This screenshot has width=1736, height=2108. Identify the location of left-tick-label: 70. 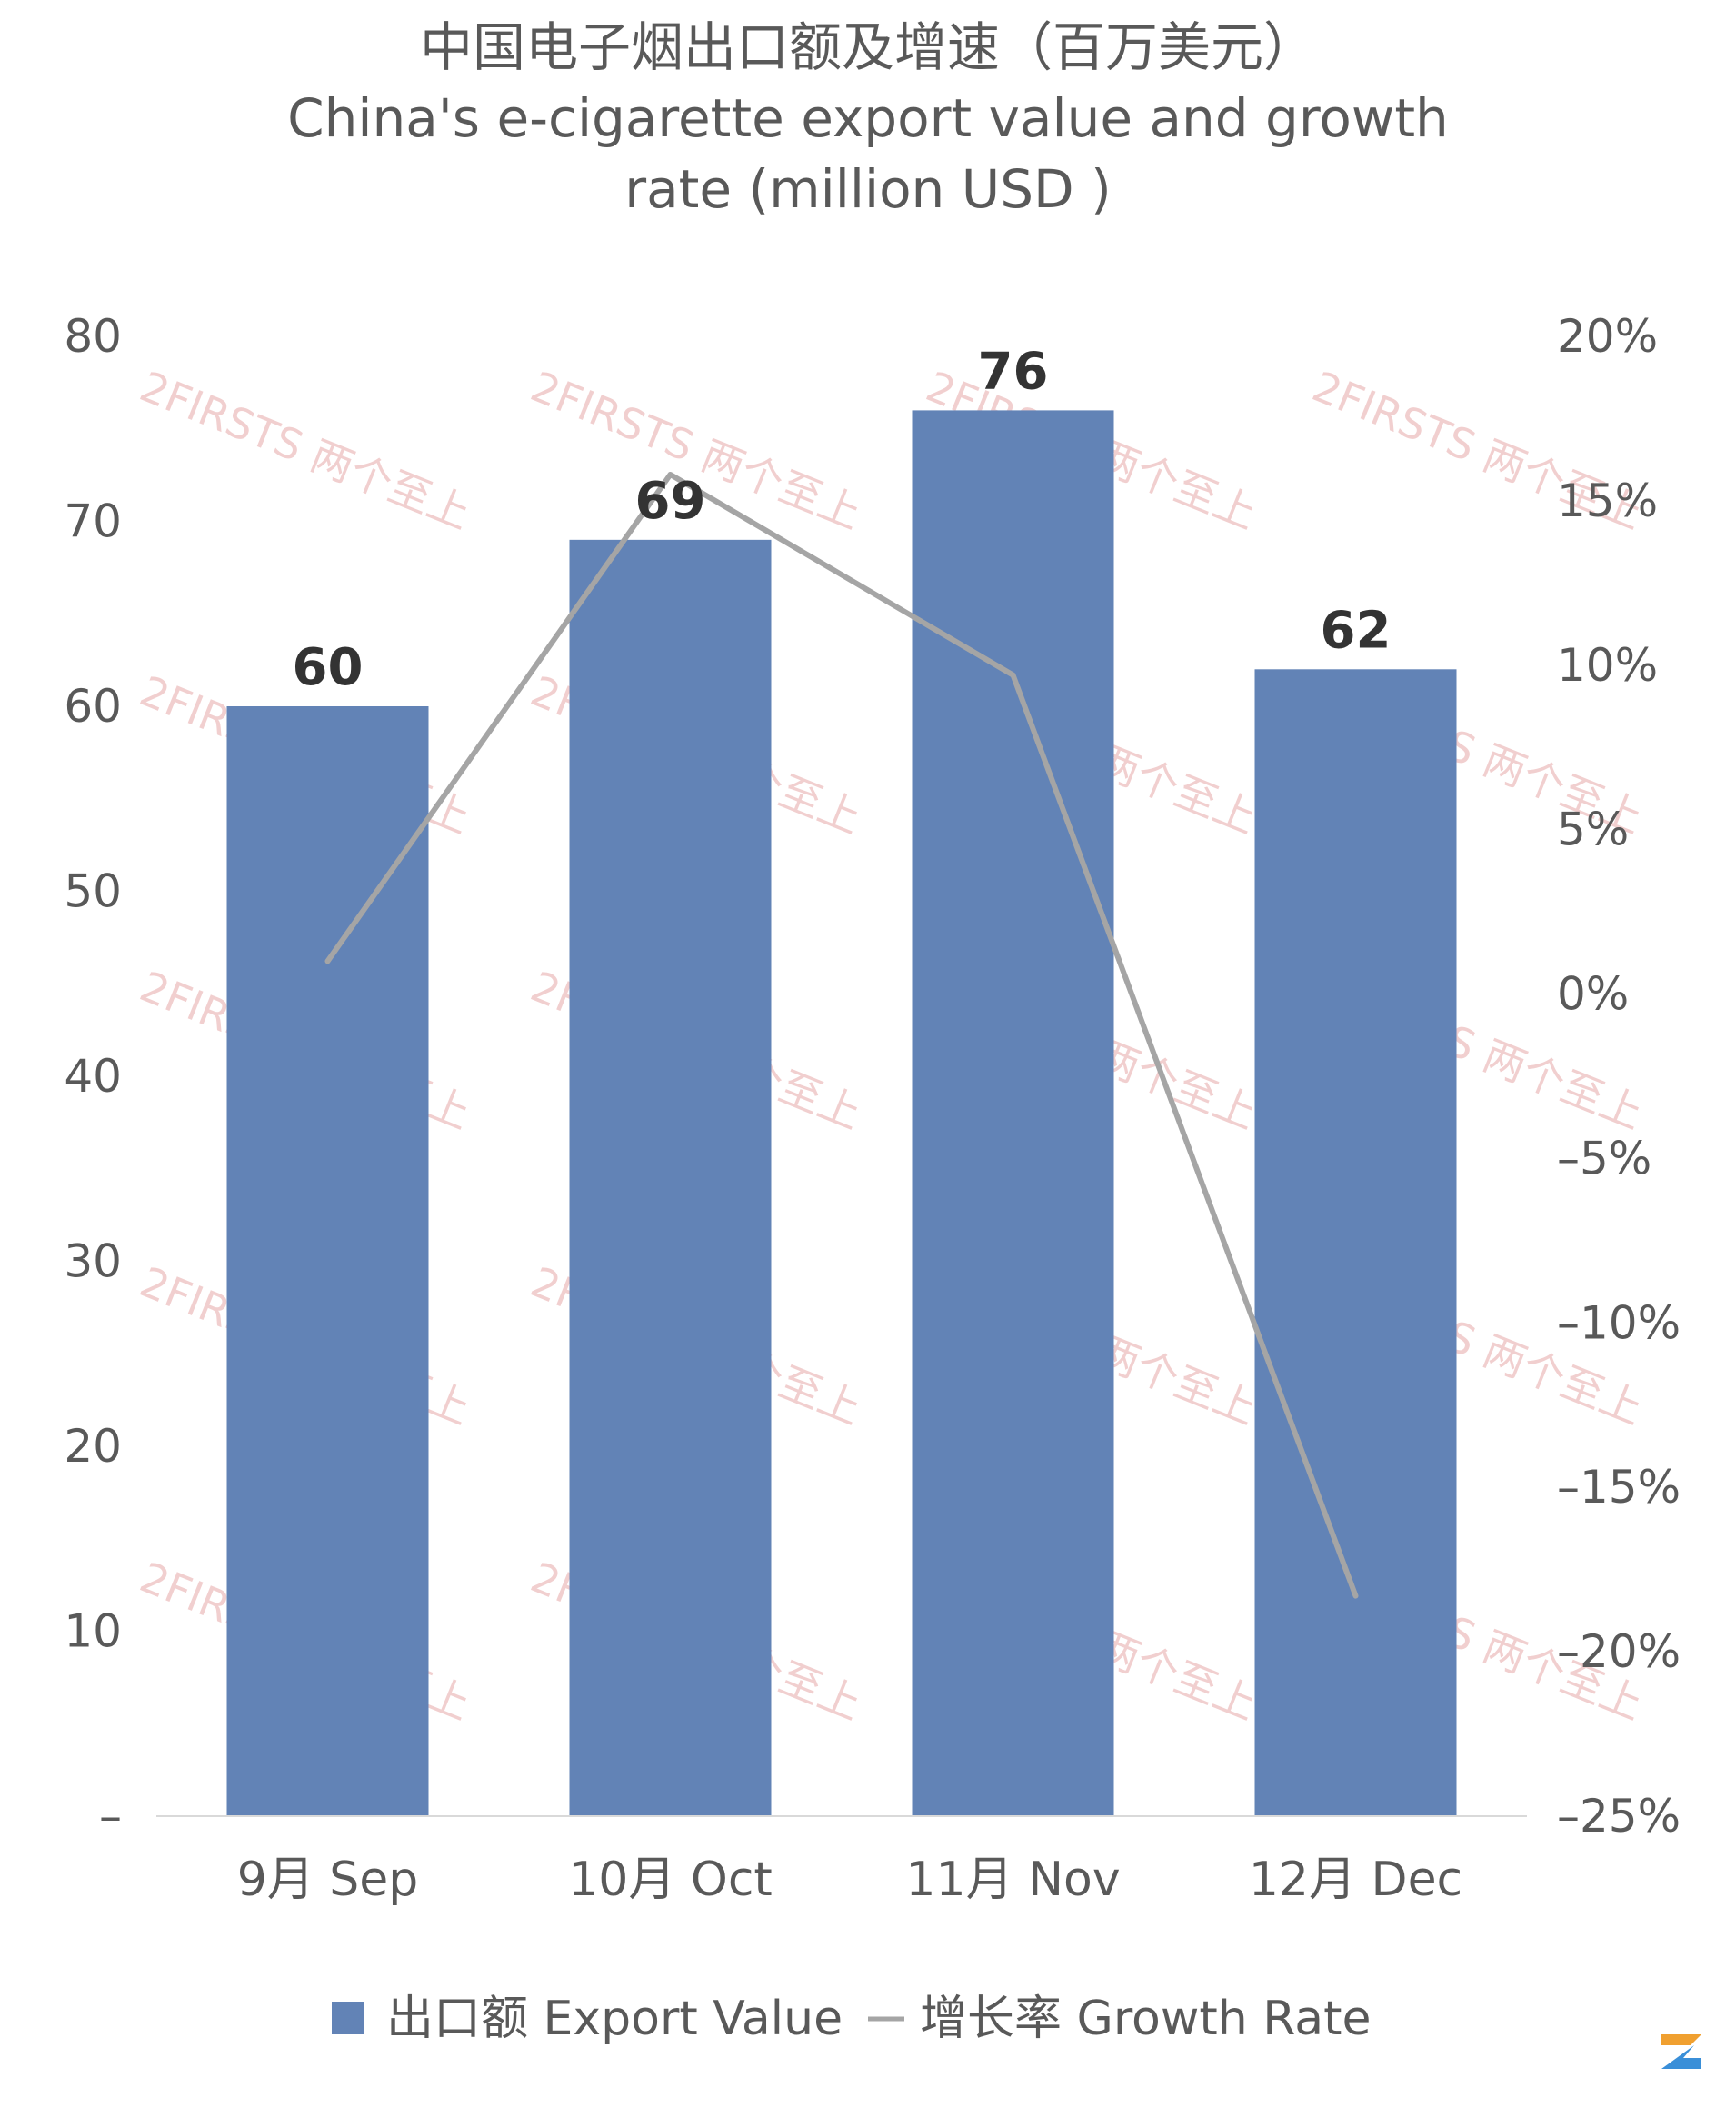
(93, 522).